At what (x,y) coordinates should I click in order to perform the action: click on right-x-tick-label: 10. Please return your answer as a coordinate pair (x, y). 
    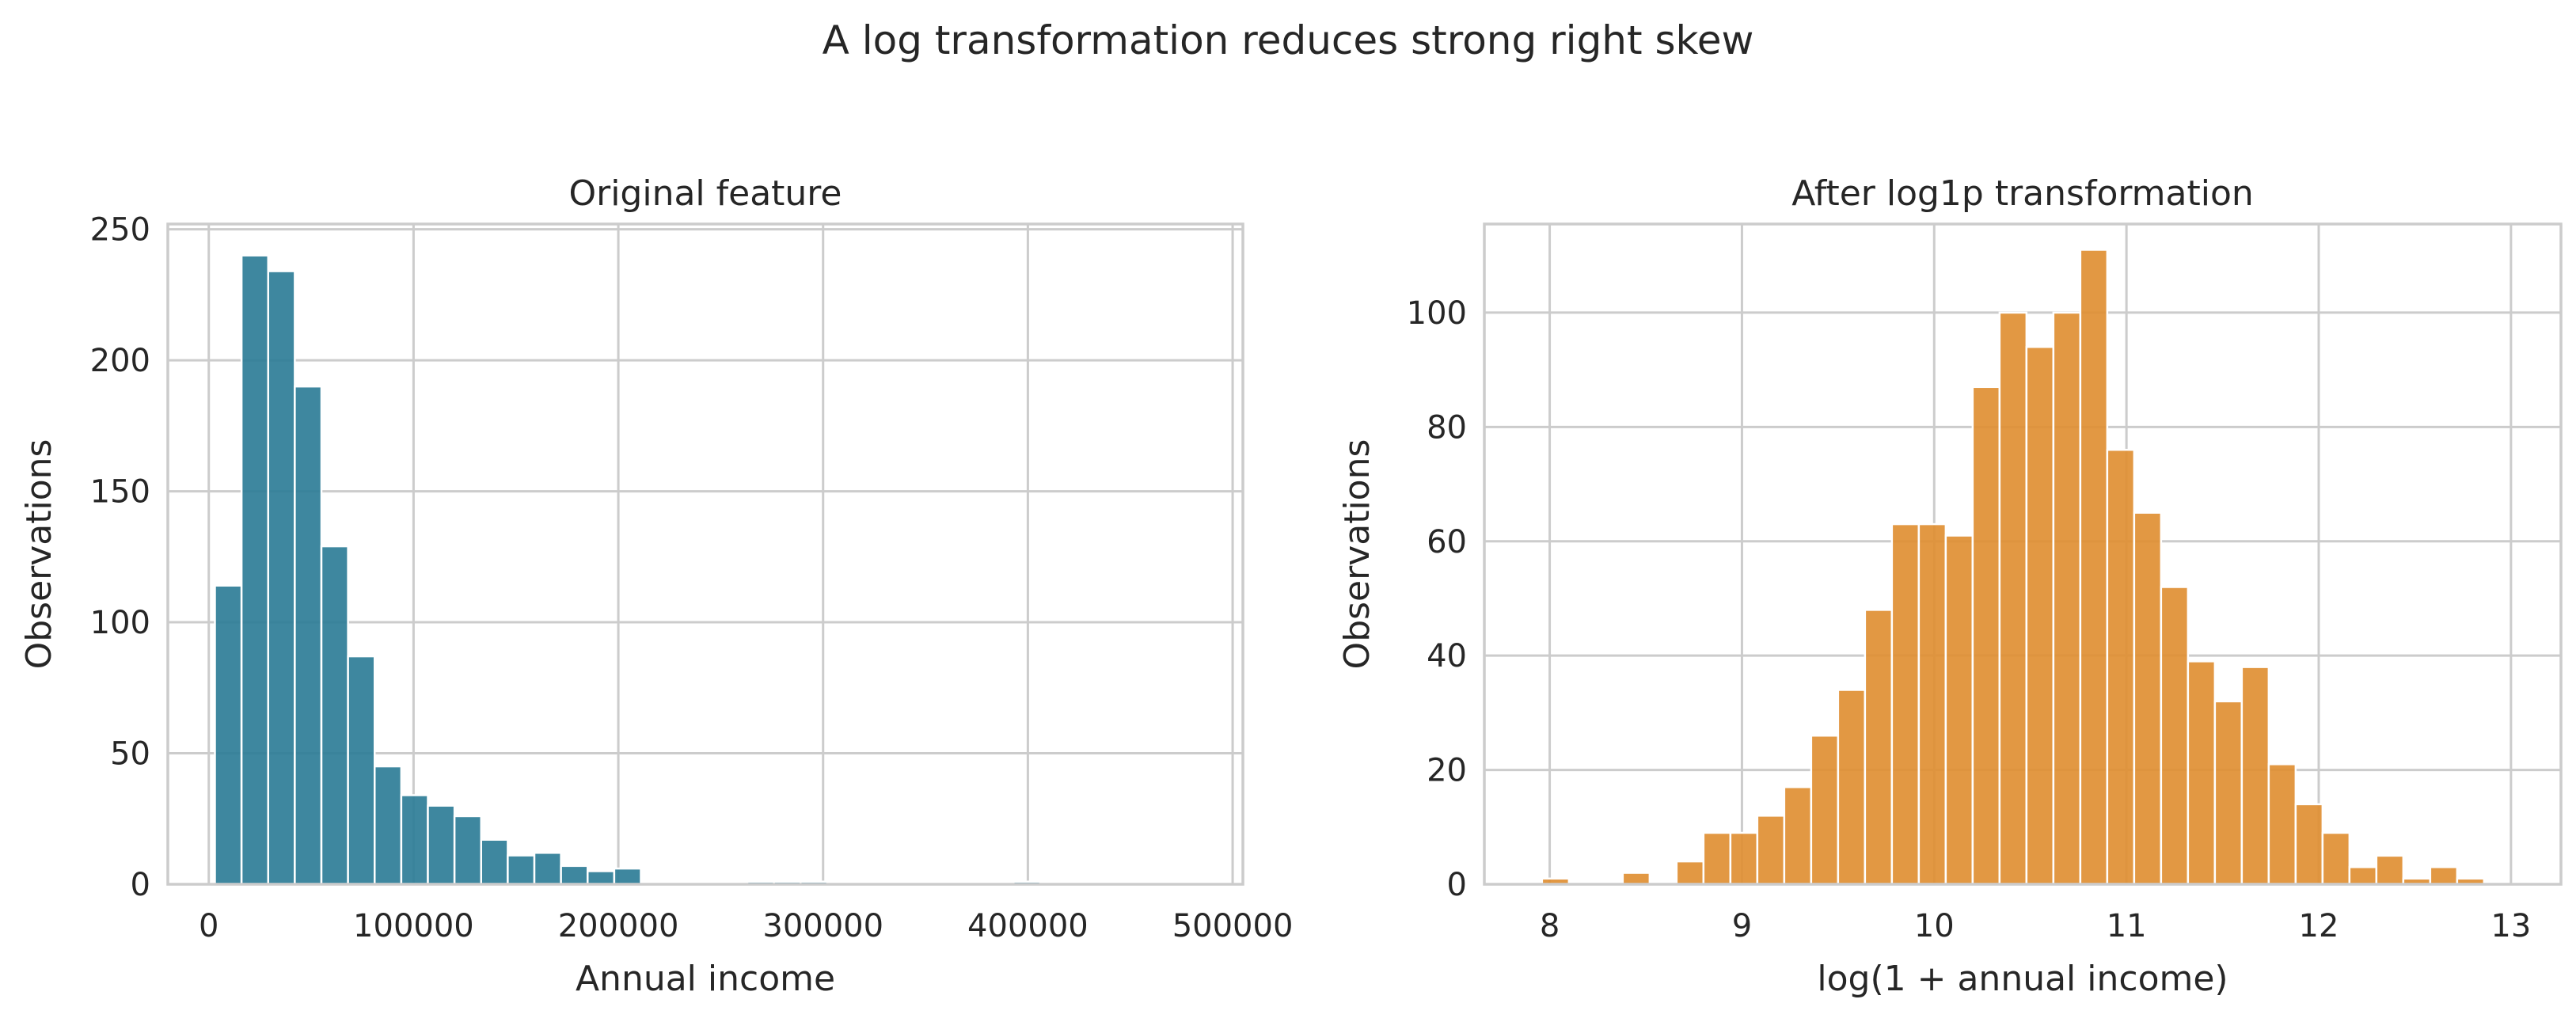
    Looking at the image, I should click on (1934, 926).